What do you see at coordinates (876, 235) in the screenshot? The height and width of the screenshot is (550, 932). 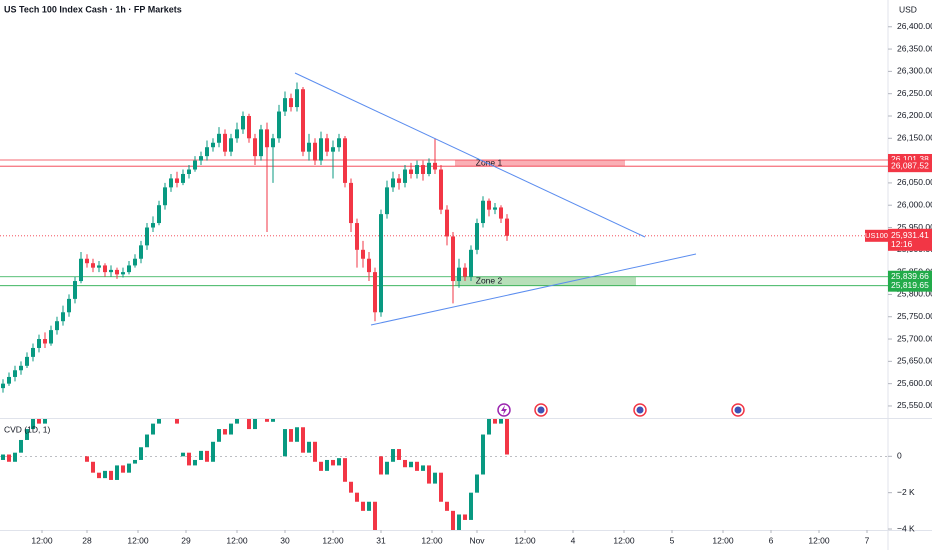 I see `symbol-badge` at bounding box center [876, 235].